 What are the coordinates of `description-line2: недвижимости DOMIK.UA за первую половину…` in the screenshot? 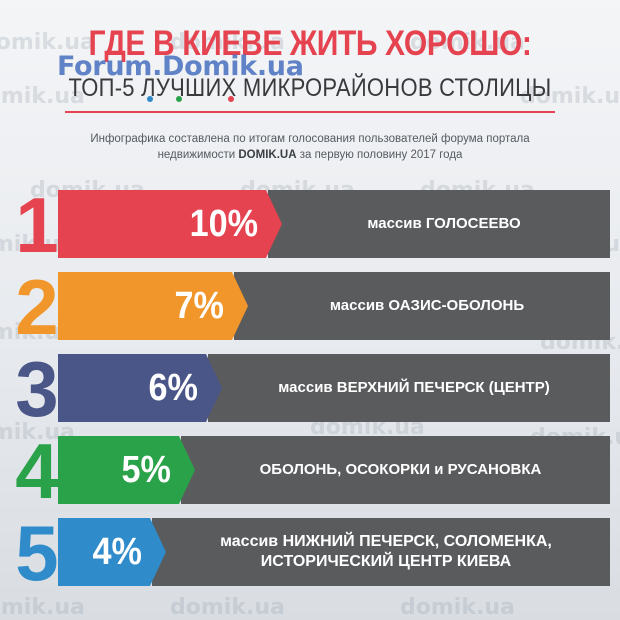 It's located at (310, 155).